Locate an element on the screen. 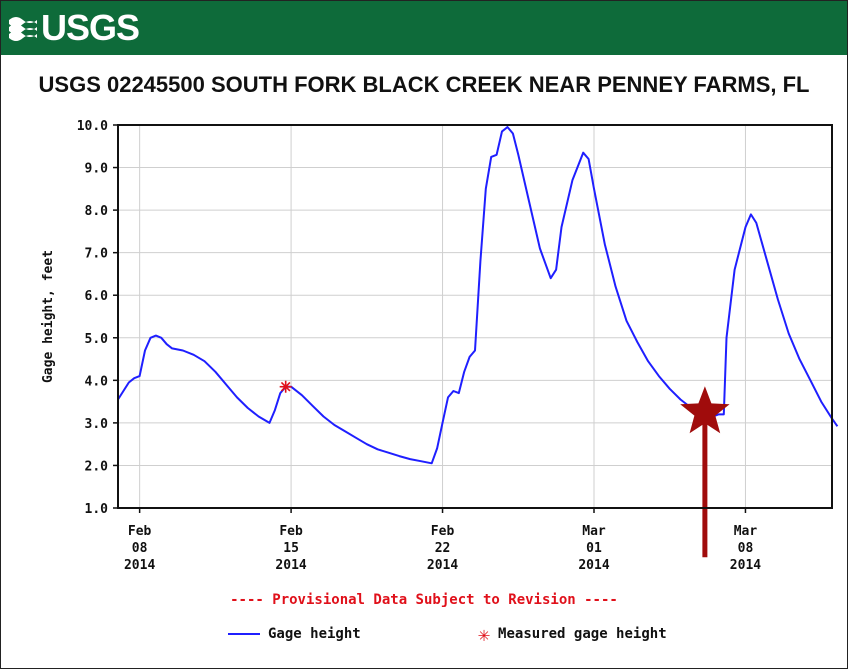 The width and height of the screenshot is (848, 669). usgs-logo: USGS is located at coordinates (74, 28).